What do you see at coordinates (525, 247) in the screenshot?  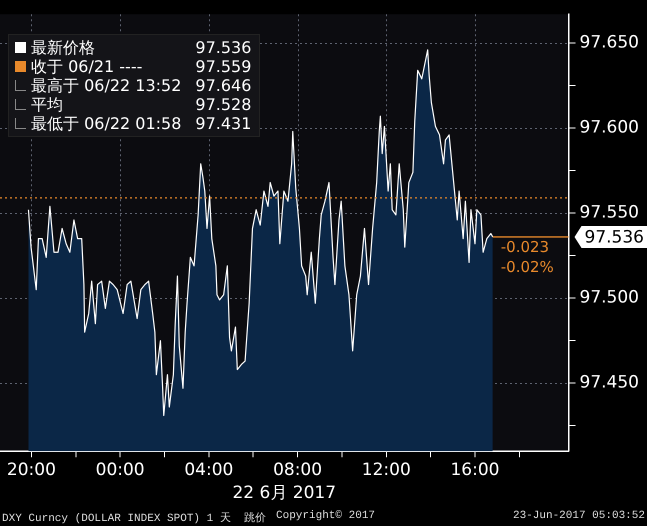 I see `annotation: -0.023` at bounding box center [525, 247].